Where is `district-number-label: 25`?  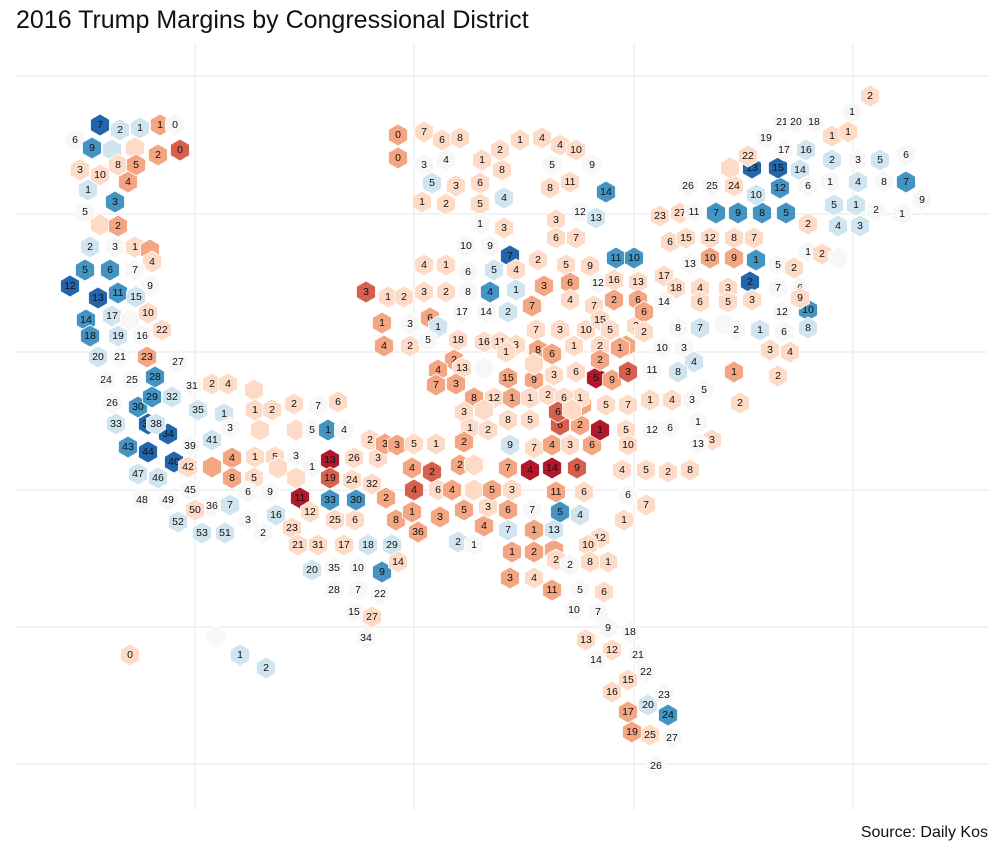
district-number-label: 25 is located at coordinates (650, 735).